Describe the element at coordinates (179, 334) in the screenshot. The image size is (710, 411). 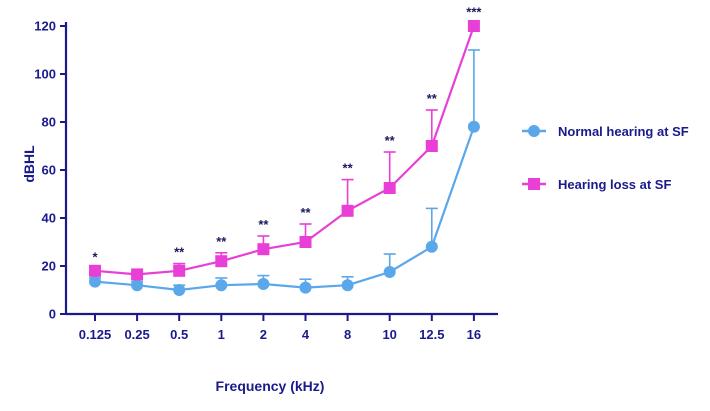
I see `x-tick-label: 0.5` at that location.